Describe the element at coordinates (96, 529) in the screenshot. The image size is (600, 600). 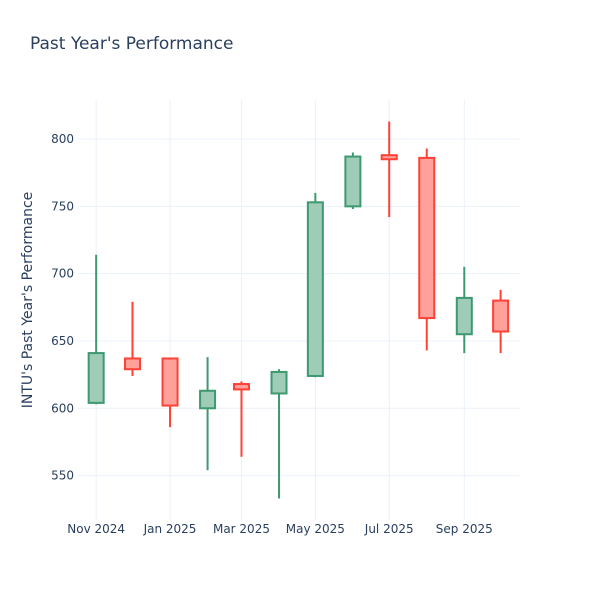
I see `x-tick-label: Nov 2024` at that location.